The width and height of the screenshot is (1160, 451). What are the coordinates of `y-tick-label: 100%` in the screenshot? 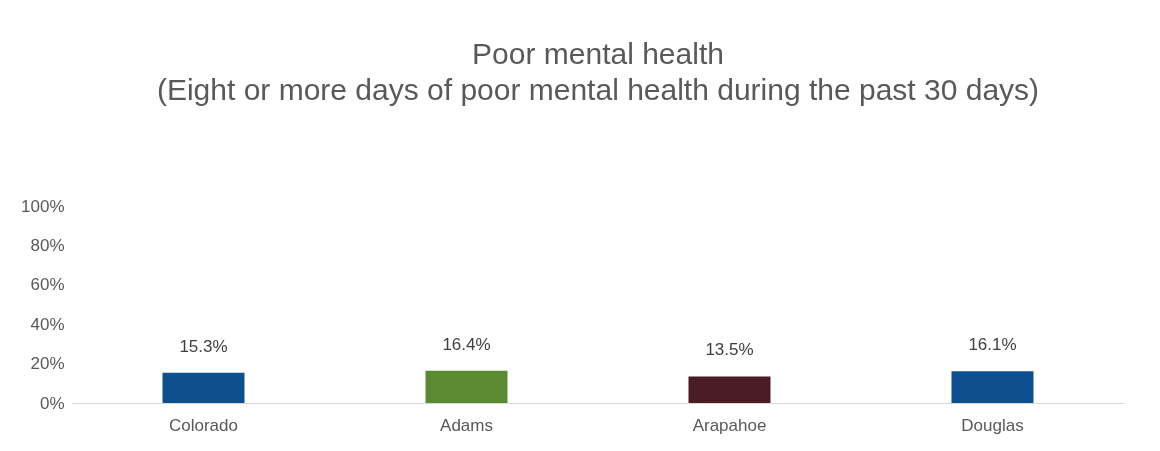 It's located at (43, 206).